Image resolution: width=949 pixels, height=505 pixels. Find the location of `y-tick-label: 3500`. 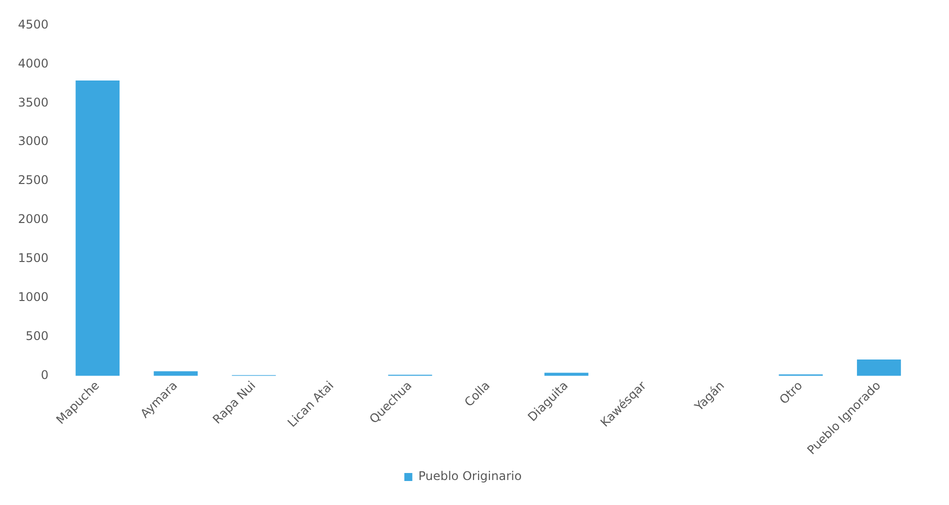

y-tick-label: 3500 is located at coordinates (33, 102).